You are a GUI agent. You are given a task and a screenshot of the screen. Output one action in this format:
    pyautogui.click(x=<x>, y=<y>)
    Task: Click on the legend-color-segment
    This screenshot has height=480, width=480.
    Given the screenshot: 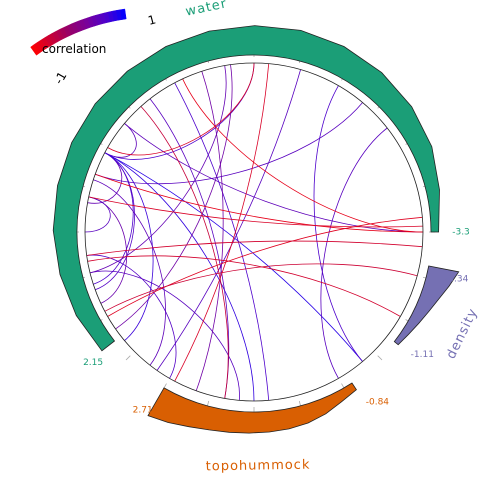 What is the action you would take?
    pyautogui.click(x=123, y=14)
    